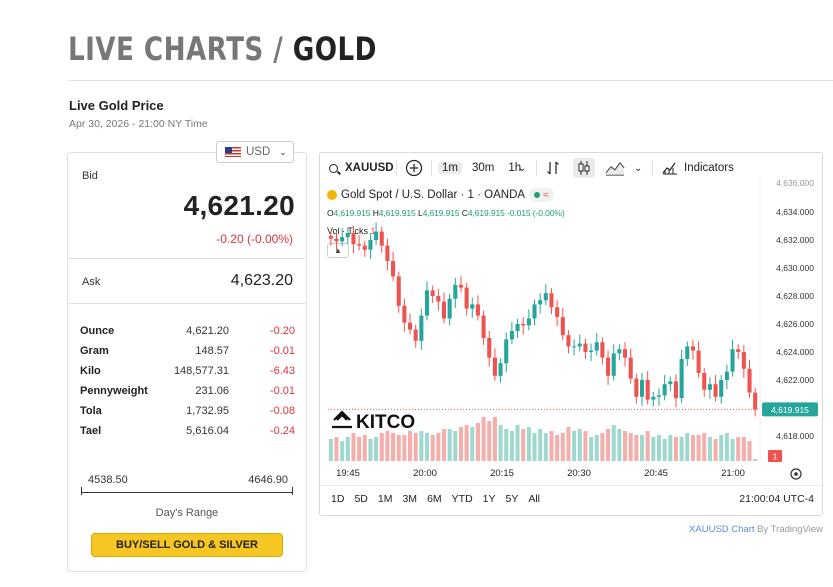 This screenshot has height=587, width=833. Describe the element at coordinates (361, 499) in the screenshot. I see `range-5d: 5D` at that location.